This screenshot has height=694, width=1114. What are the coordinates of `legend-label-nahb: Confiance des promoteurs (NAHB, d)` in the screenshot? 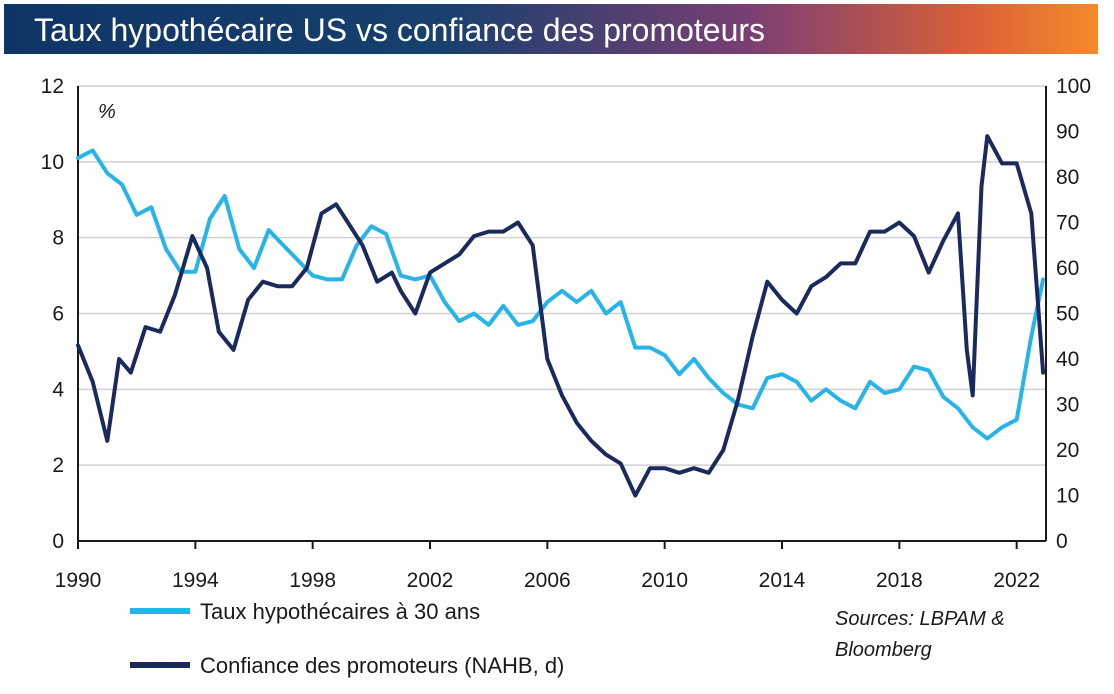 It's located at (382, 665).